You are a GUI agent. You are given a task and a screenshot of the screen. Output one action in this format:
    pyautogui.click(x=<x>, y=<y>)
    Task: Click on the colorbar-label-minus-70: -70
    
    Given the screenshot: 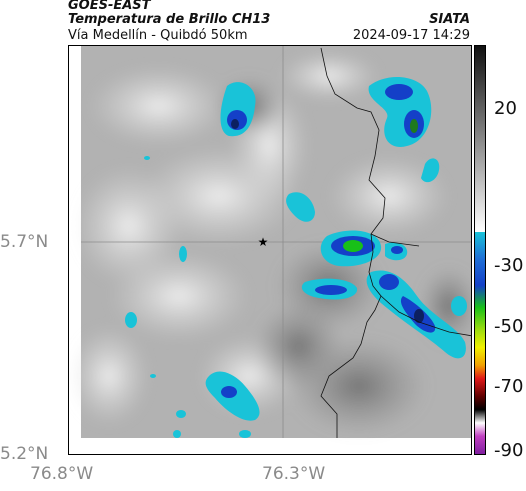 What is the action you would take?
    pyautogui.click(x=509, y=386)
    